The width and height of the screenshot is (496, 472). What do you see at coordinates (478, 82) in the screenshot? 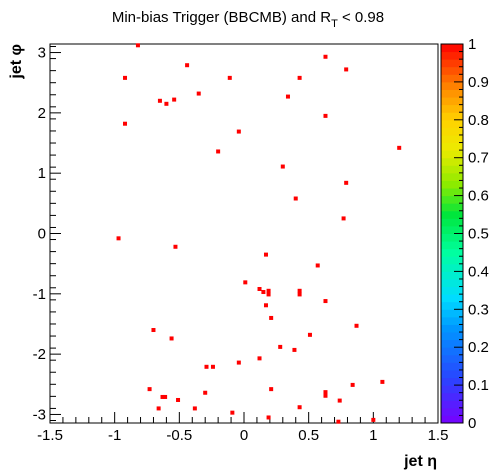
I see `palette-tick-label: 0.9` at bounding box center [478, 82].